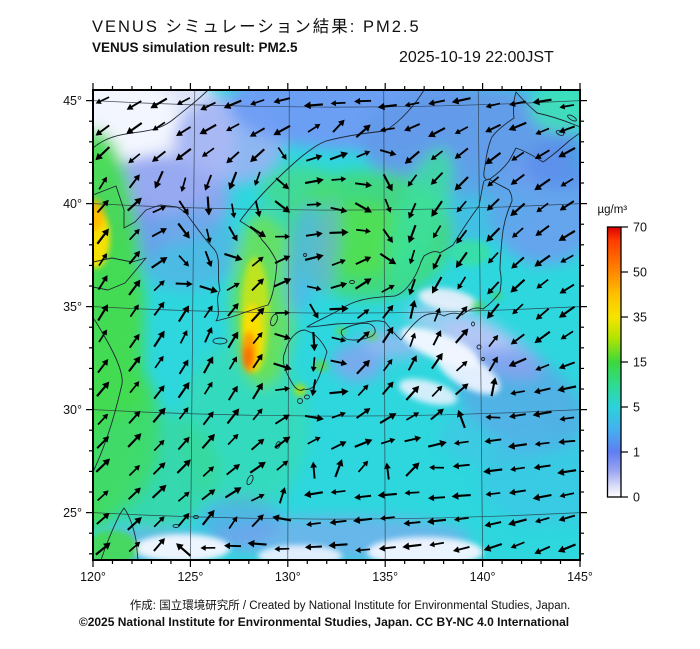 The width and height of the screenshot is (700, 649). I want to click on colorbar-tick-label: 15, so click(640, 363).